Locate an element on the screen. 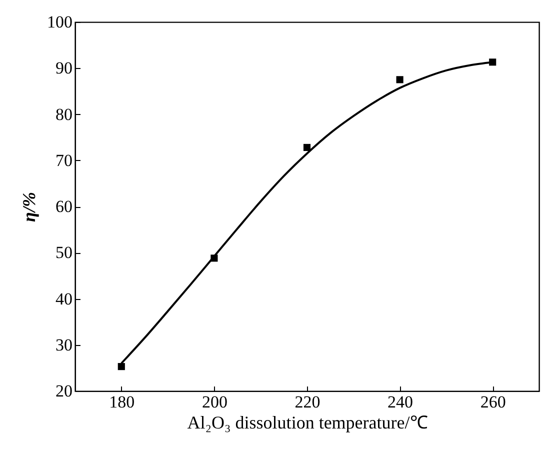  y-tick-label: 90 is located at coordinates (64, 68).